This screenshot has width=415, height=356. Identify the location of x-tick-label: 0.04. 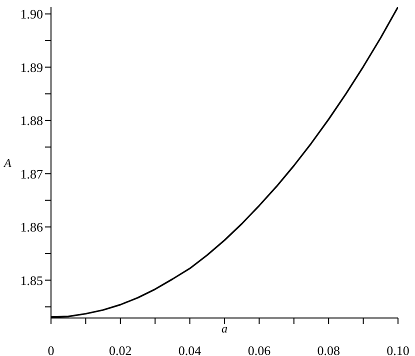
(190, 349).